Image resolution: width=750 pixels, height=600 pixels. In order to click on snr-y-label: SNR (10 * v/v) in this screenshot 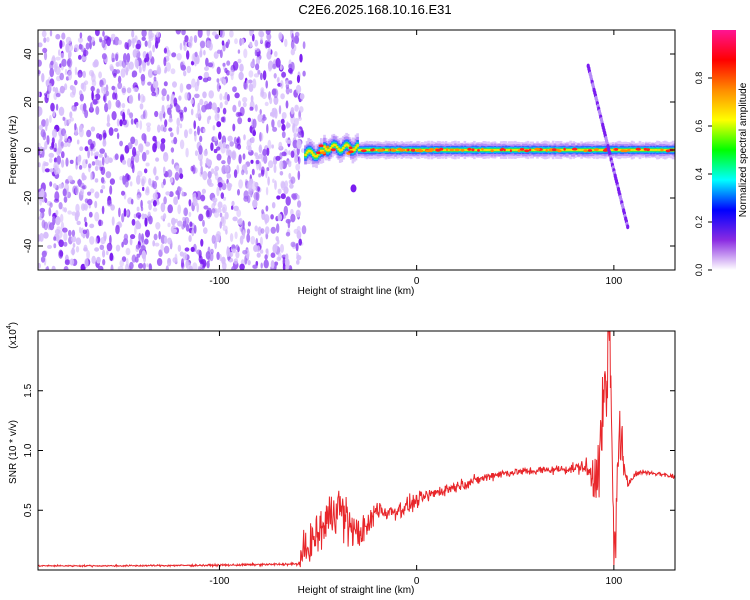, I will do `click(13, 452)`.